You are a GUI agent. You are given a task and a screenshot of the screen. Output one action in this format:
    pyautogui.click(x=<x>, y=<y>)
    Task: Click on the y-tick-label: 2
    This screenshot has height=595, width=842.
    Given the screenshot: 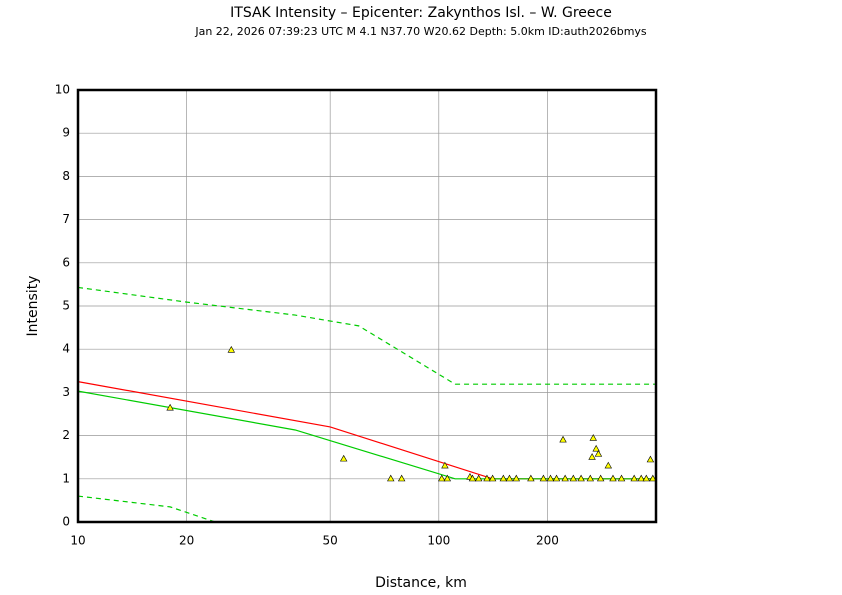 What is the action you would take?
    pyautogui.click(x=66, y=435)
    